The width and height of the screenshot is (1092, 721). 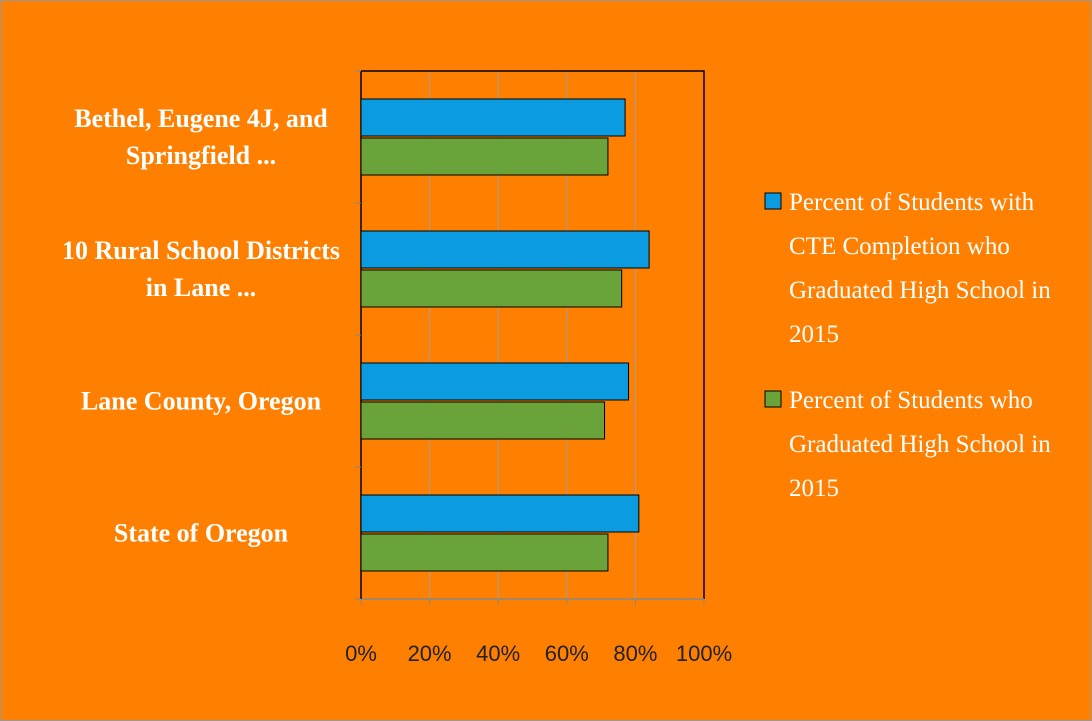 I want to click on x-tick-label: 40%, so click(x=498, y=653).